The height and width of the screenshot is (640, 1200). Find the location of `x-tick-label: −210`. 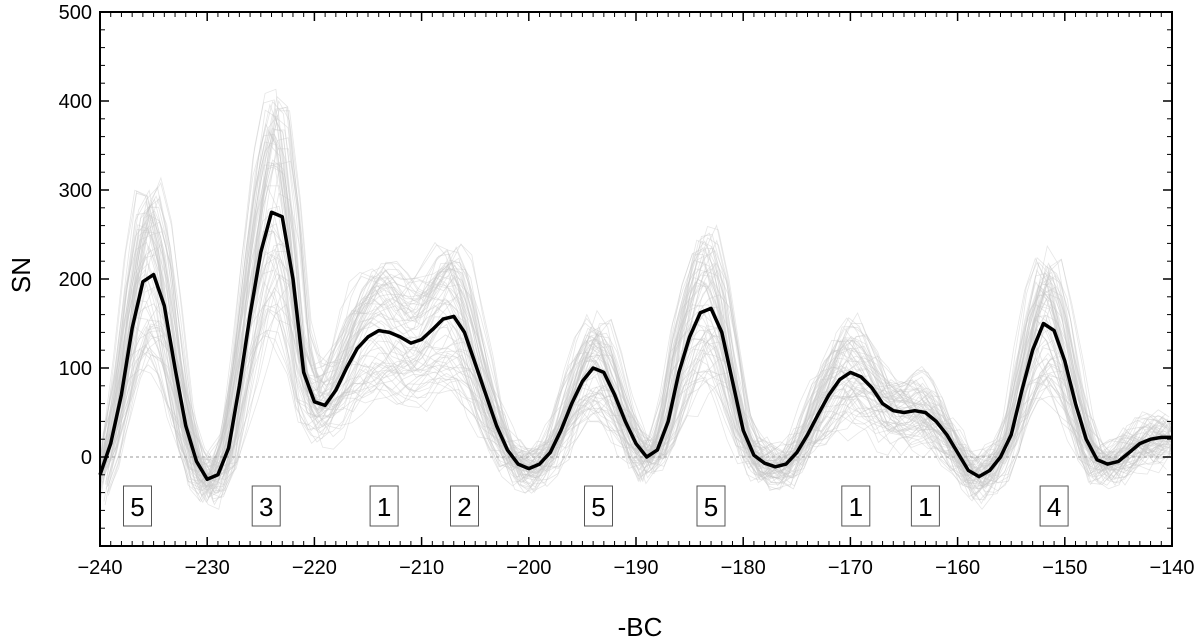

x-tick-label: −210 is located at coordinates (421, 568).